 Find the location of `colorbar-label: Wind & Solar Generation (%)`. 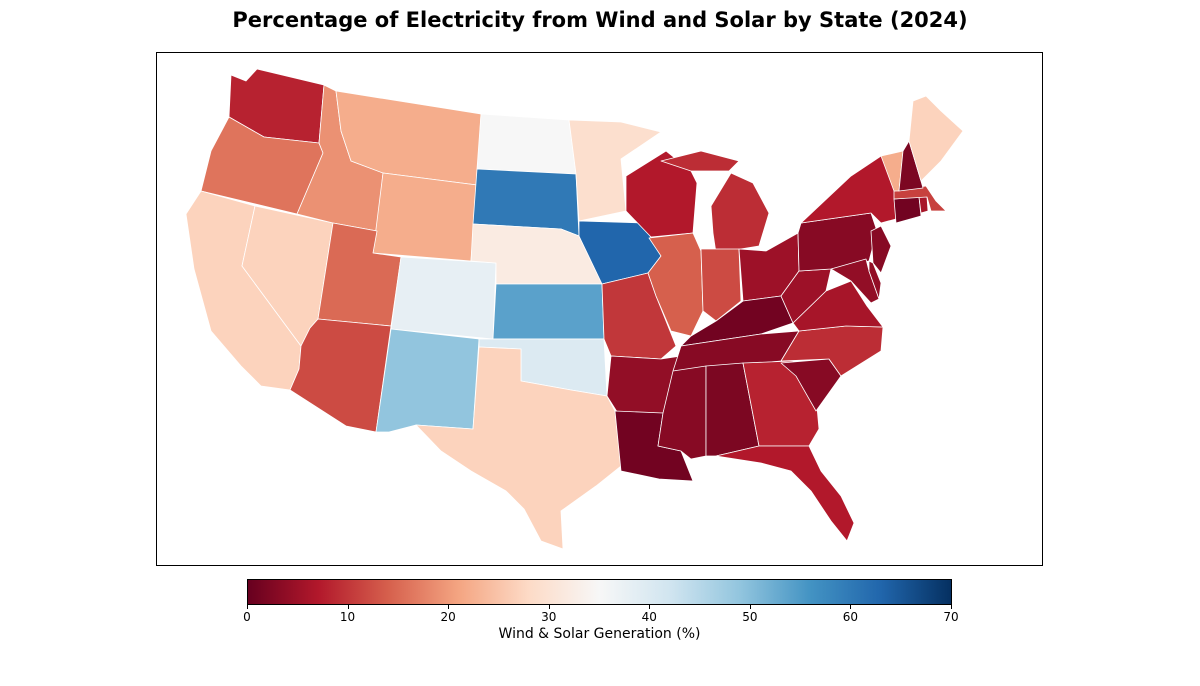

colorbar-label: Wind & Solar Generation (%) is located at coordinates (599, 634).